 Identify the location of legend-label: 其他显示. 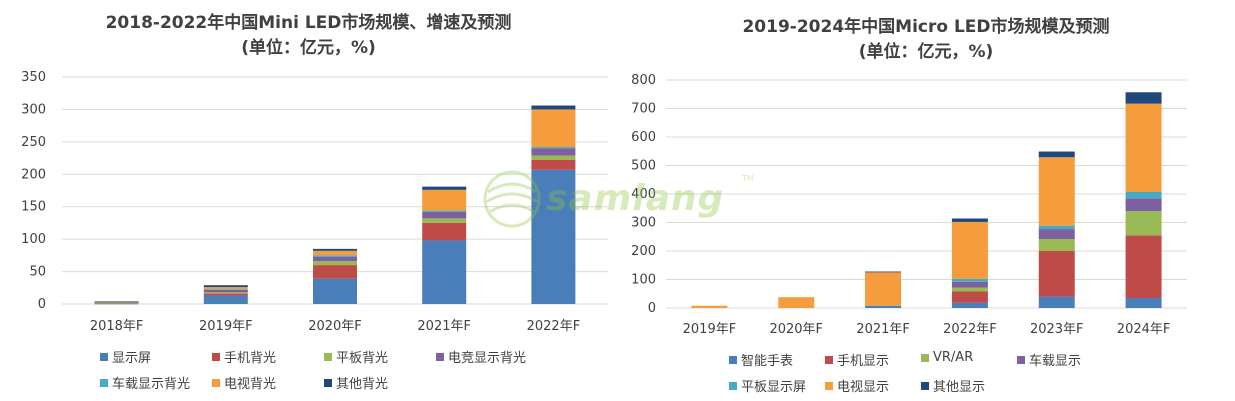
(959, 387).